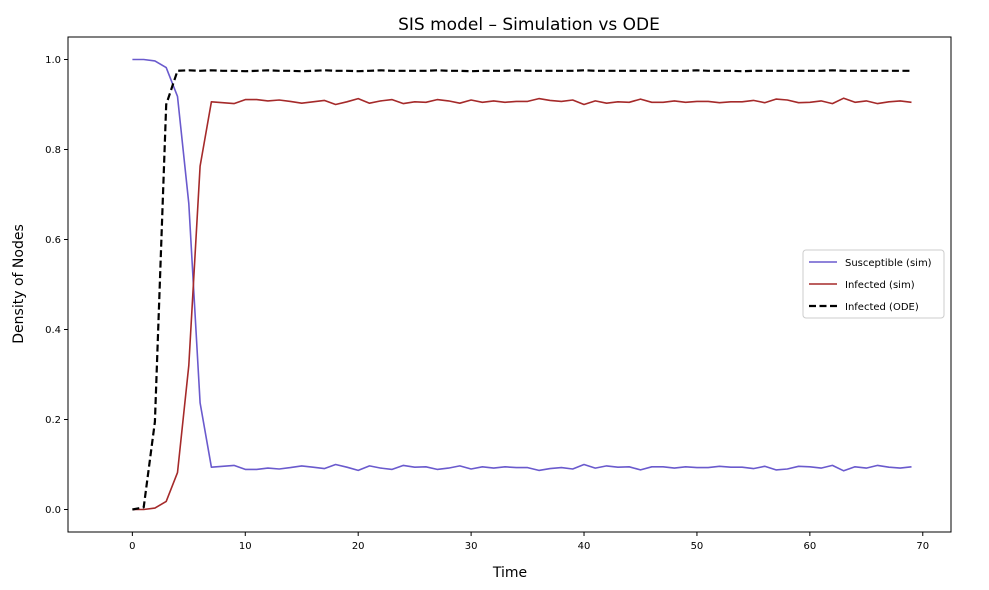  I want to click on x-tick-label-4: 40, so click(584, 546).